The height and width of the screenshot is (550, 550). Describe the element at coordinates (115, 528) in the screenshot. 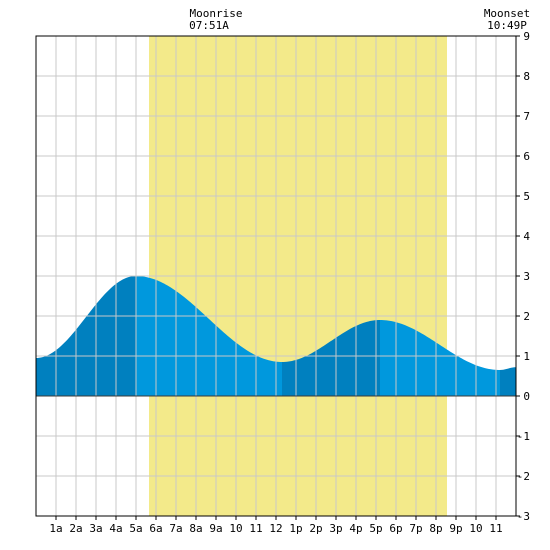

I see `x-tick-label: 4a` at that location.